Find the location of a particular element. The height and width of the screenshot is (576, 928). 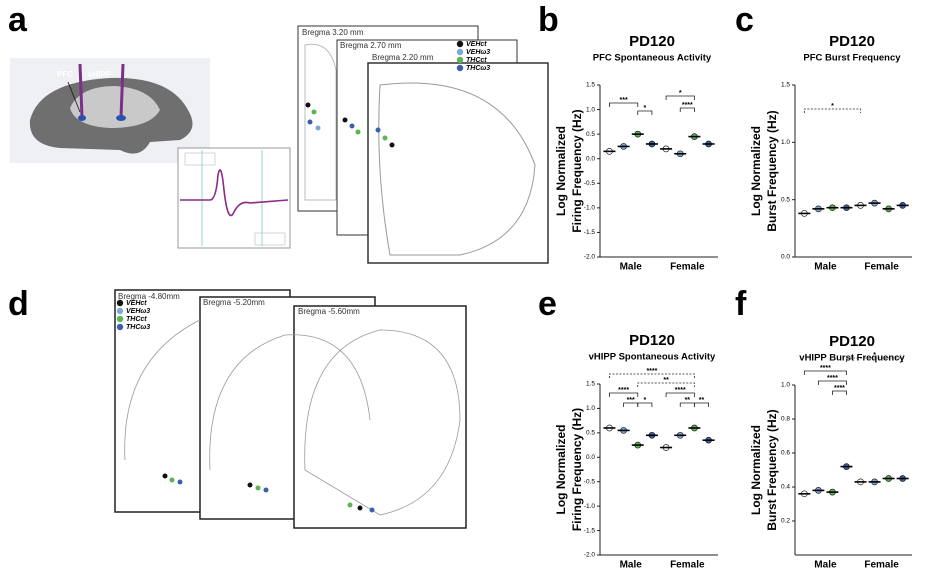

panel-label: f is located at coordinates (741, 304).